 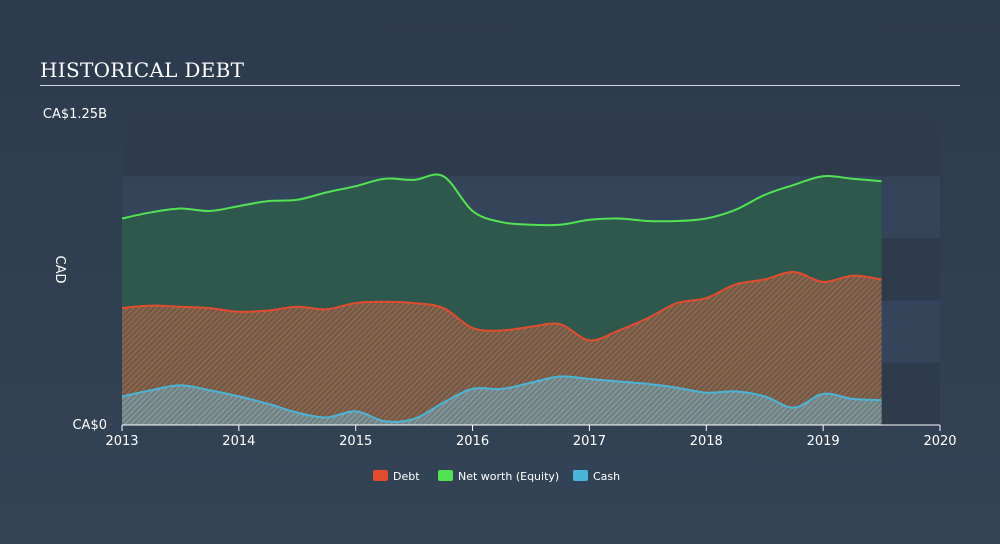 I want to click on x-tick-label: 2017, so click(x=589, y=441).